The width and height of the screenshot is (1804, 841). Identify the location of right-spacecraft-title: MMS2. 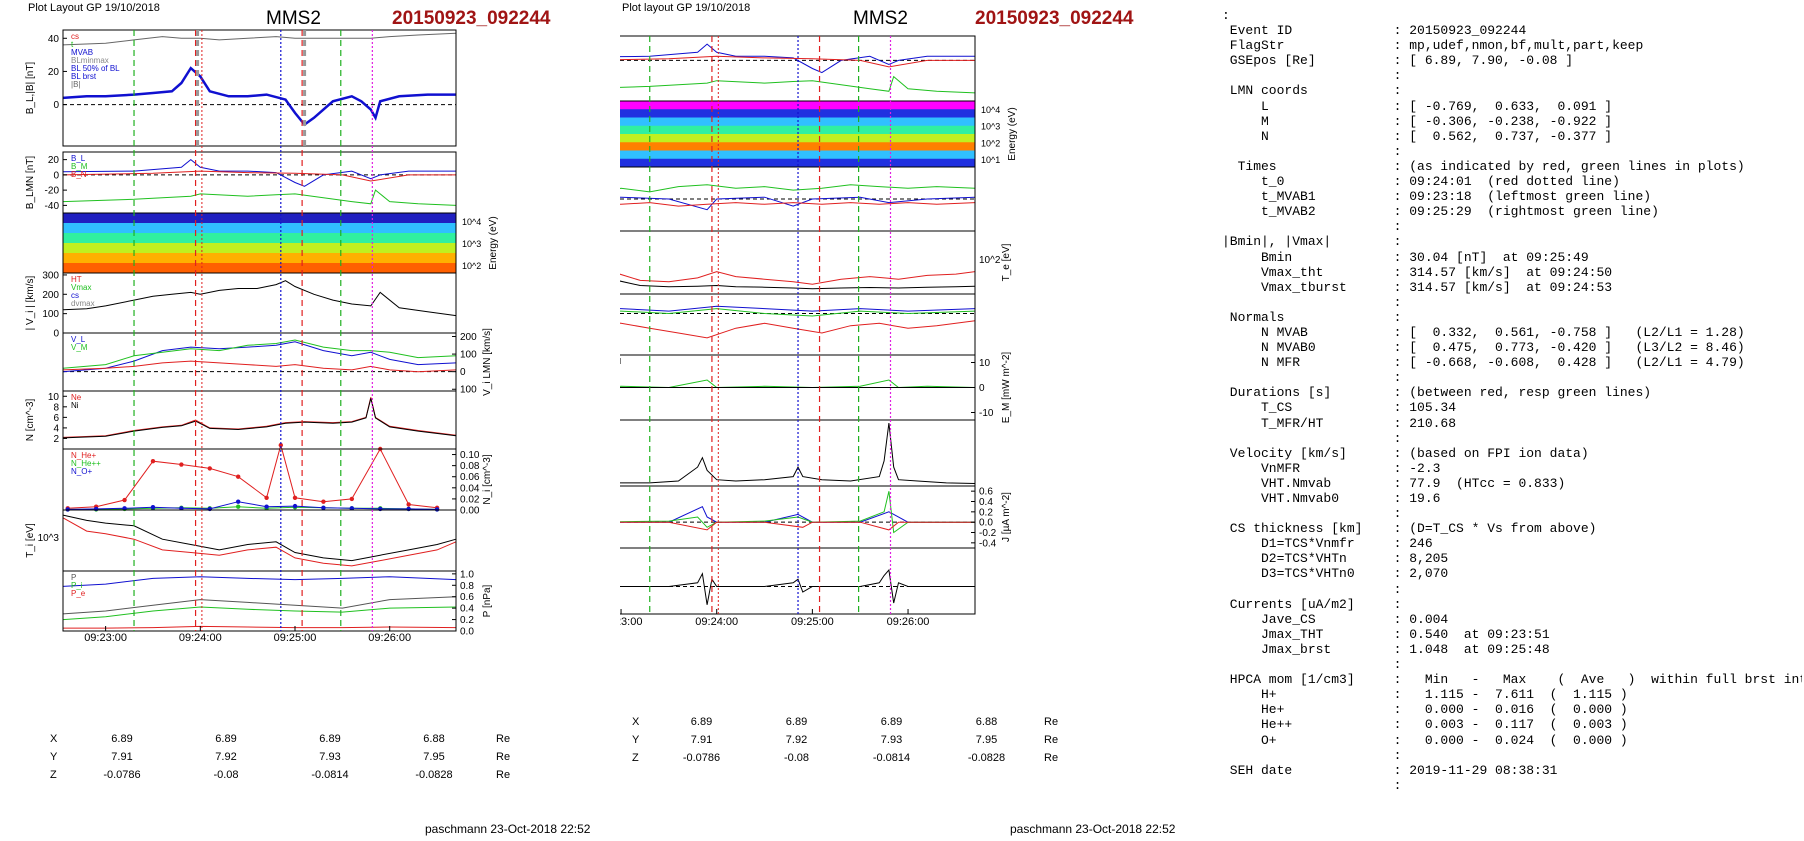
(880, 18).